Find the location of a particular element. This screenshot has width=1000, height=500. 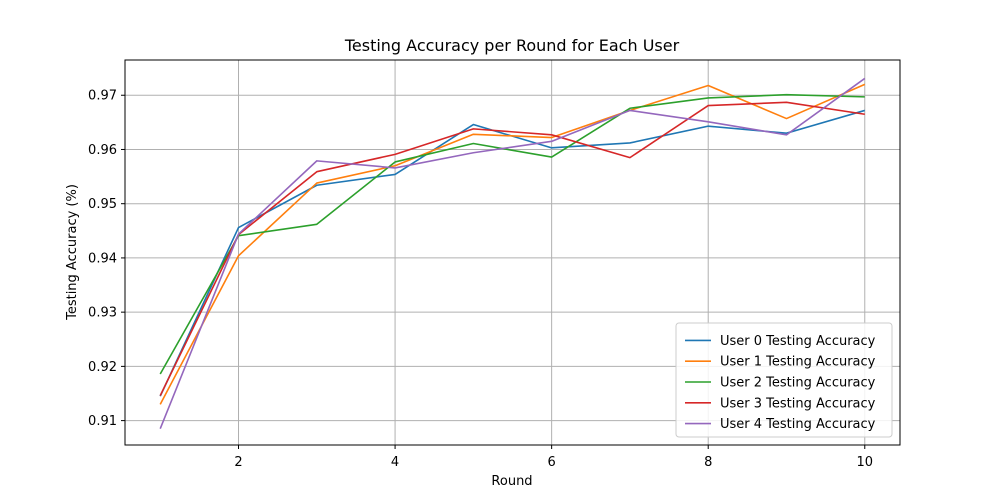

y-tick-label: 0.95 is located at coordinates (102, 204).